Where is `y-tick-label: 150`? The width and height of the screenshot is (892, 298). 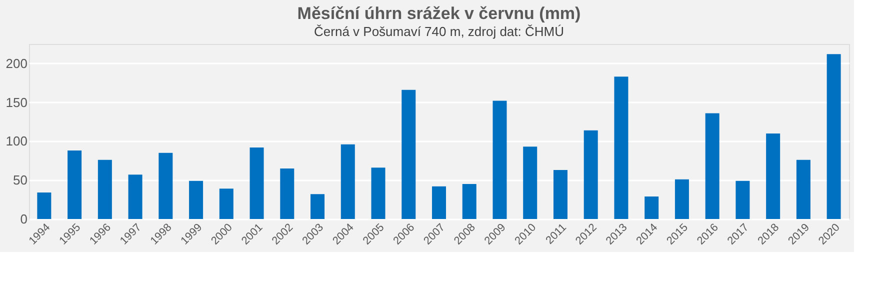 y-tick-label: 150 is located at coordinates (17, 102).